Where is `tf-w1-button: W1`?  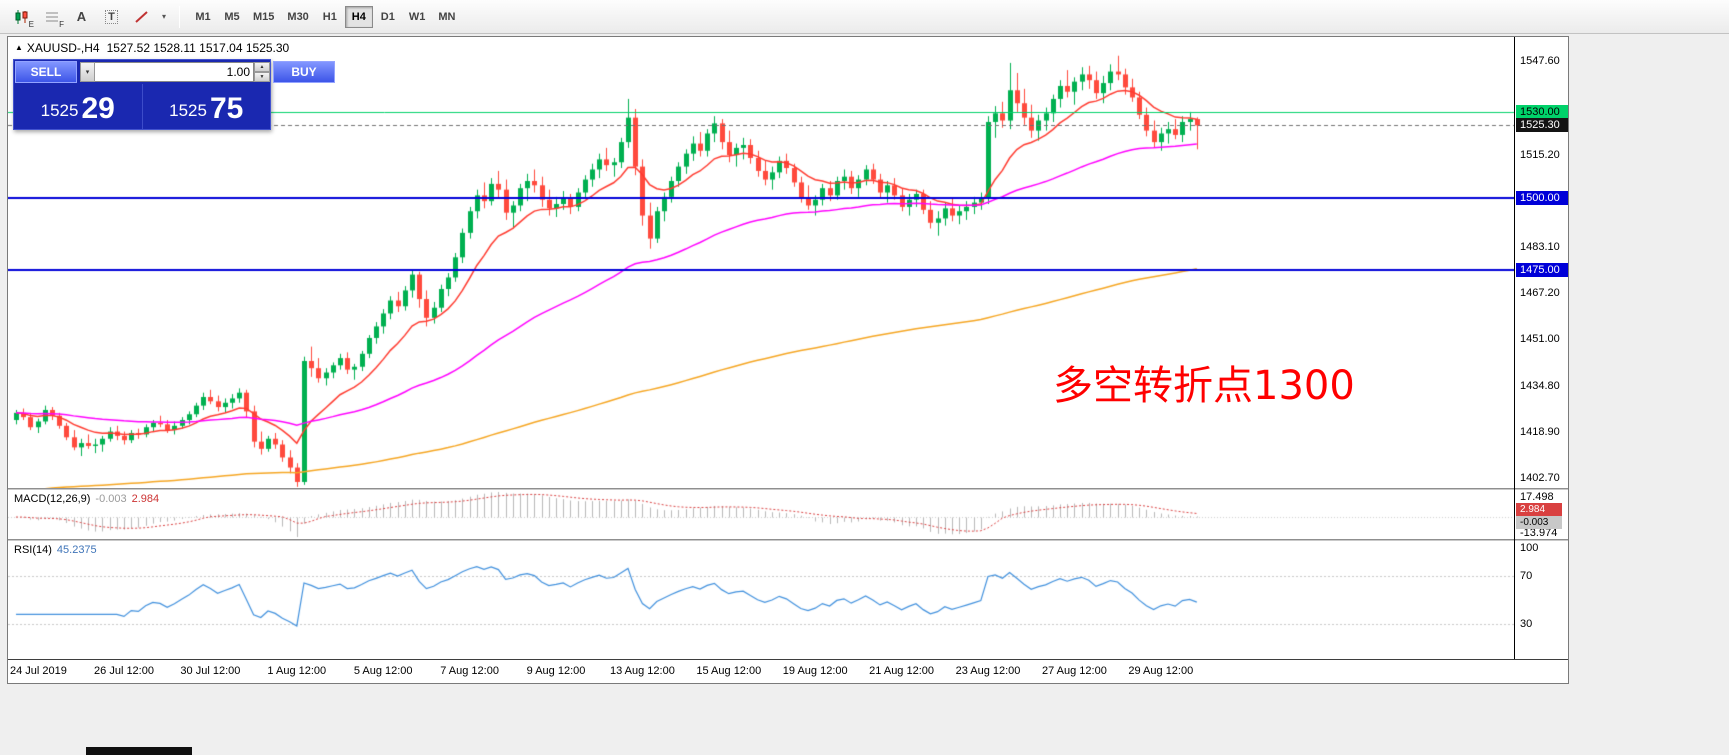 tf-w1-button: W1 is located at coordinates (417, 17).